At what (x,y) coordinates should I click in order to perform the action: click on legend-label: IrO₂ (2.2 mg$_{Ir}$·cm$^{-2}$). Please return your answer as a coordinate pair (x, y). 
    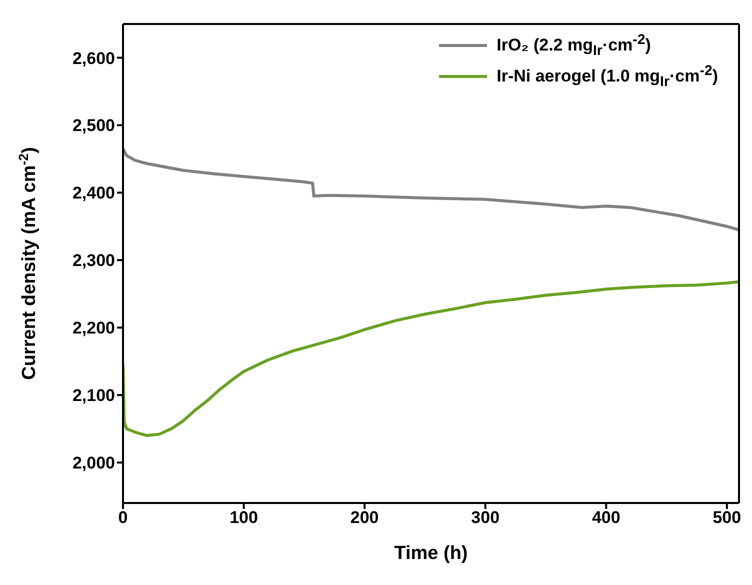
    Looking at the image, I should click on (573, 46).